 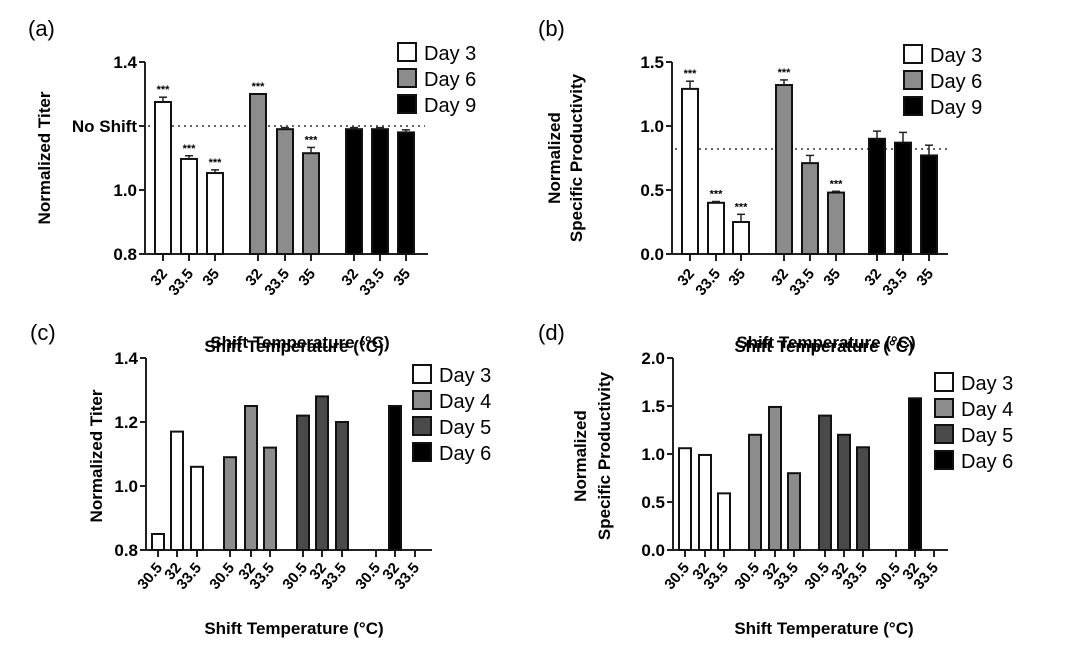 I want to click on panel-label: (a), so click(x=41, y=28).